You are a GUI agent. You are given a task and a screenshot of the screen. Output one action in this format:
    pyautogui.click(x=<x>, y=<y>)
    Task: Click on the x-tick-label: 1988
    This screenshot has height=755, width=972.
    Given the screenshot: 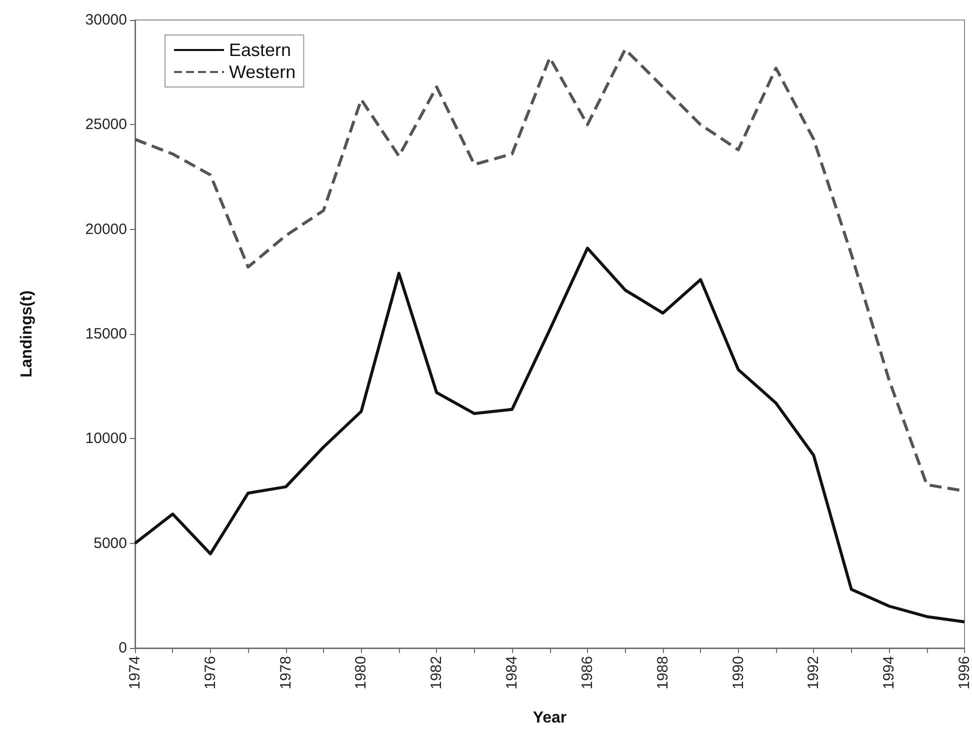 What is the action you would take?
    pyautogui.click(x=663, y=673)
    